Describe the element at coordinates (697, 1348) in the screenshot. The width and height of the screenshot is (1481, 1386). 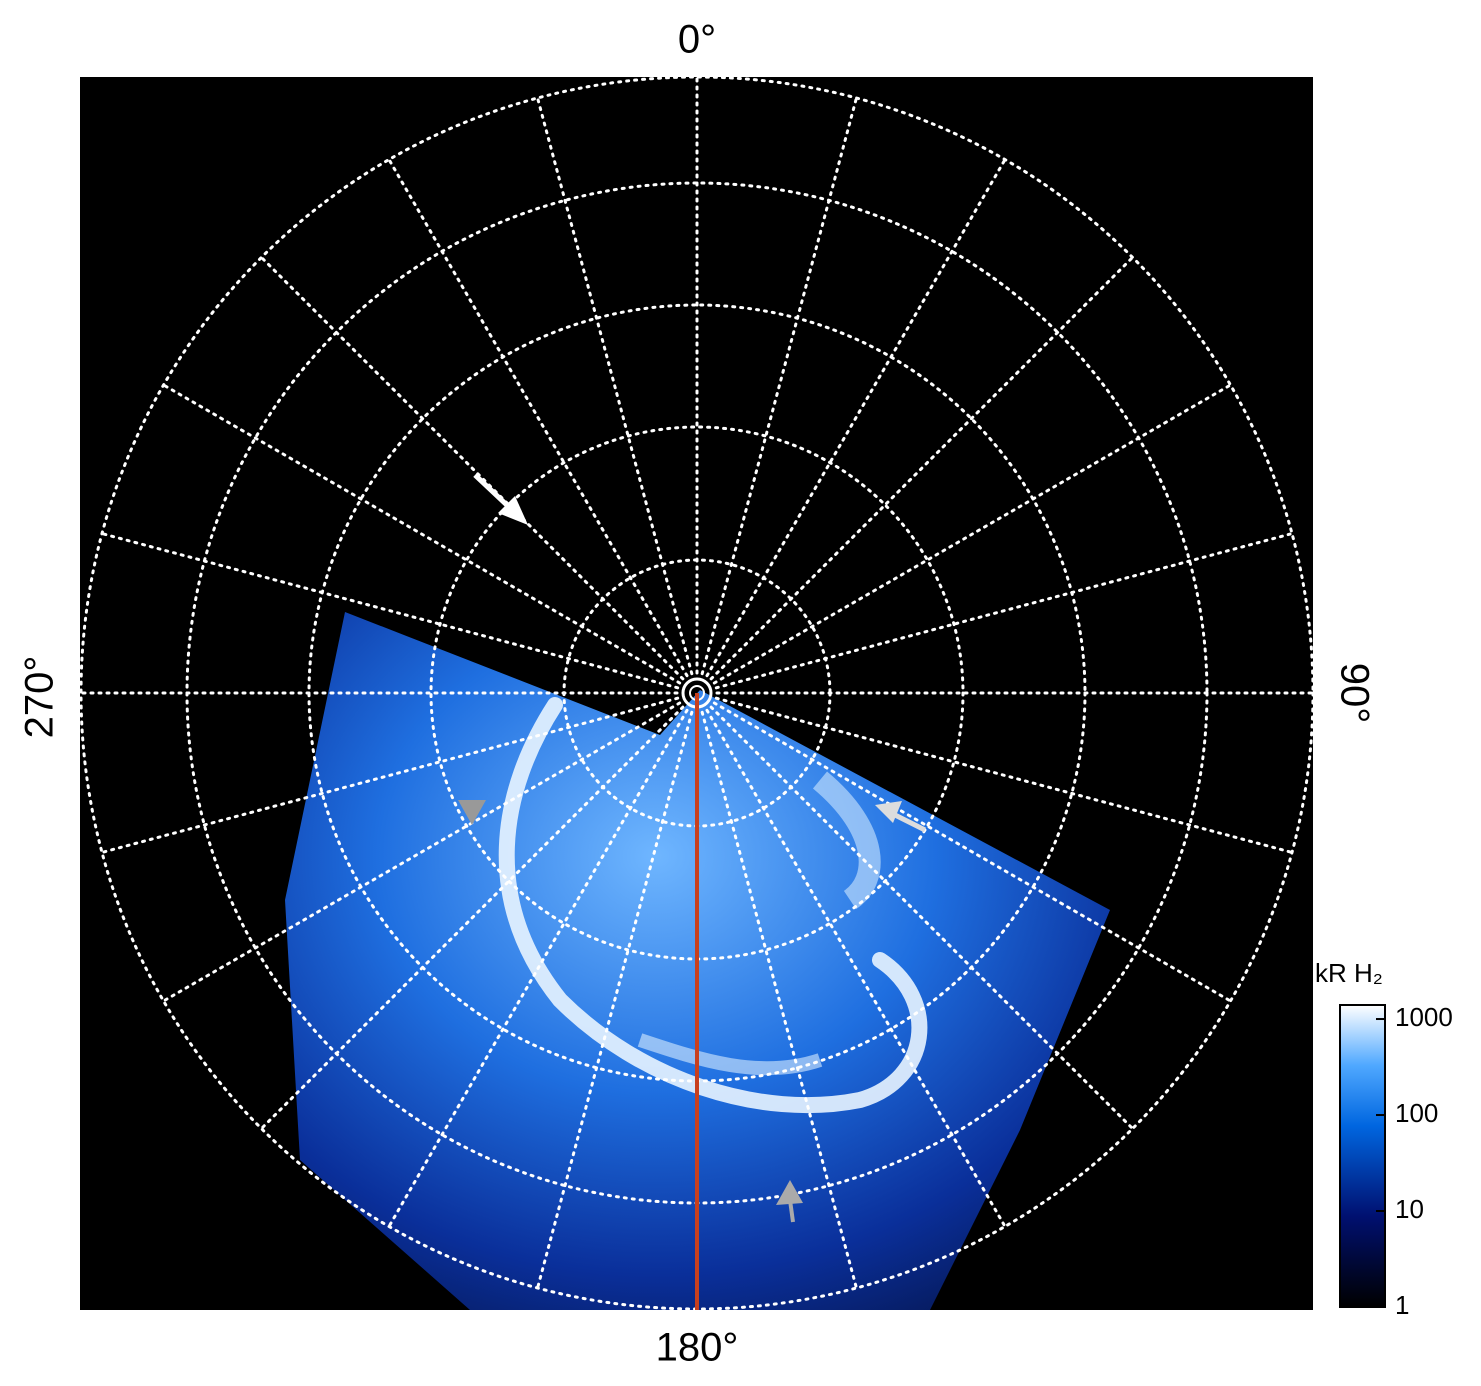
I see `bottom-label: 180°` at that location.